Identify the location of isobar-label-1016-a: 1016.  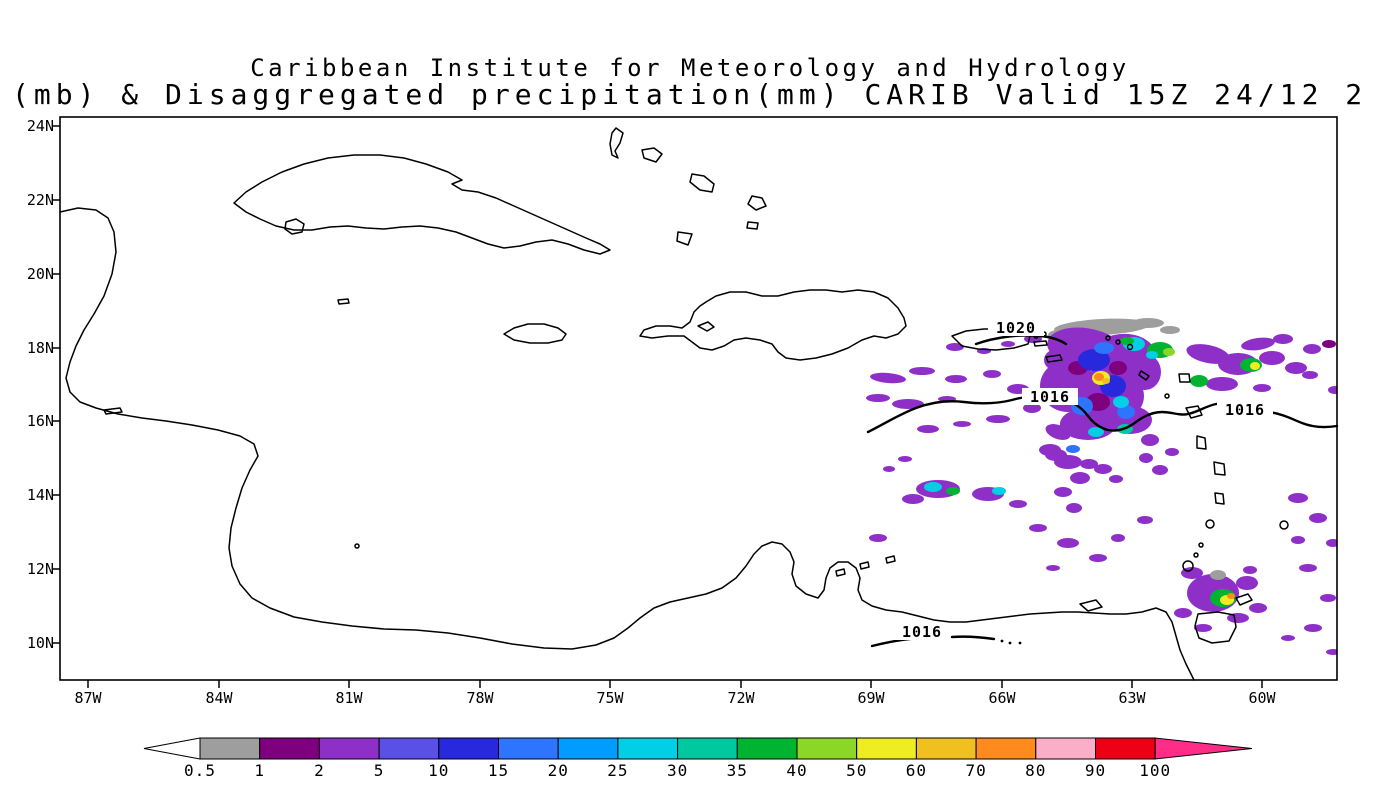
(1050, 397).